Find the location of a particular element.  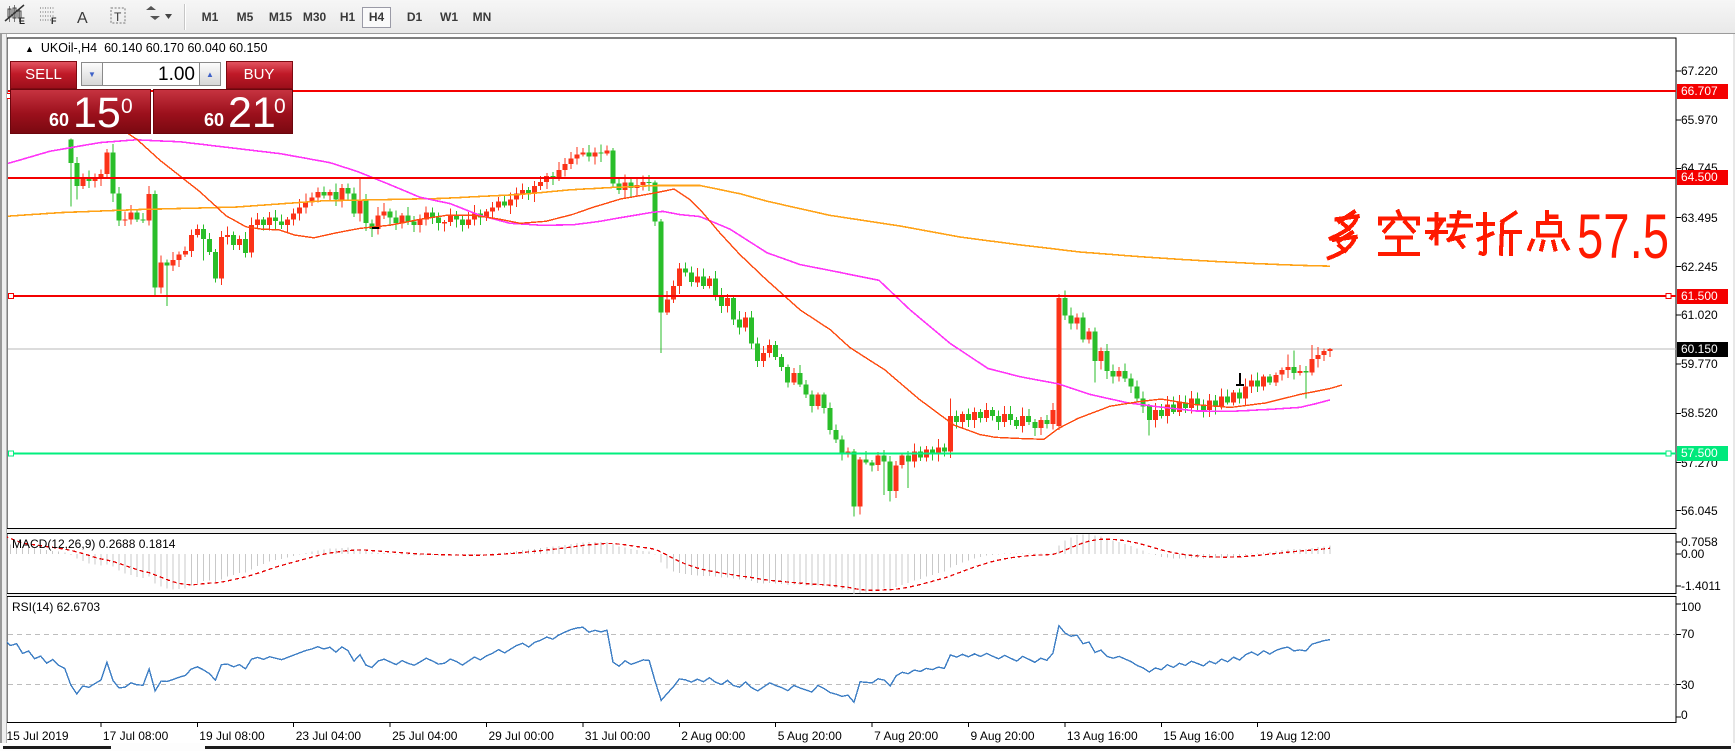

svg-text: F is located at coordinates (54, 21).